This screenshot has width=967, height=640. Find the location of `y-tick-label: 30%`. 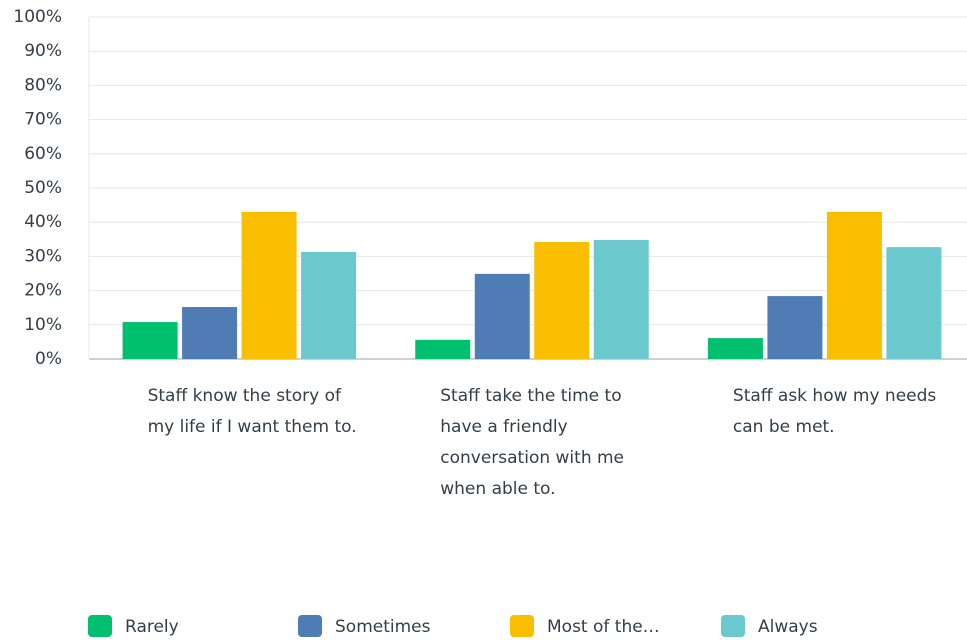

y-tick-label: 30% is located at coordinates (43, 256).